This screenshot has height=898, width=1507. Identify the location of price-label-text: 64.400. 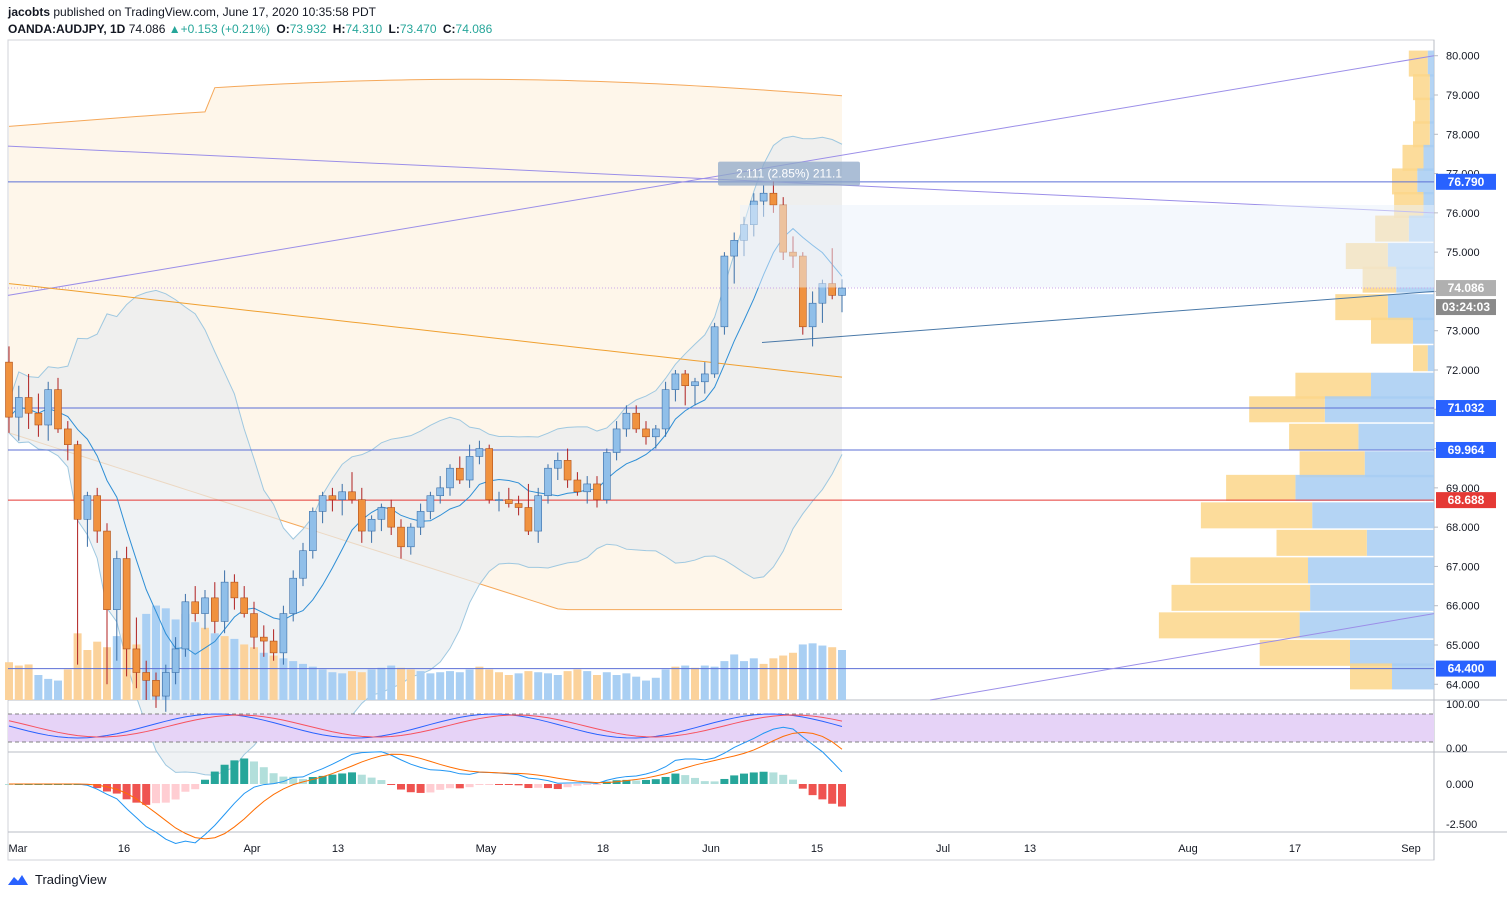
(1466, 669).